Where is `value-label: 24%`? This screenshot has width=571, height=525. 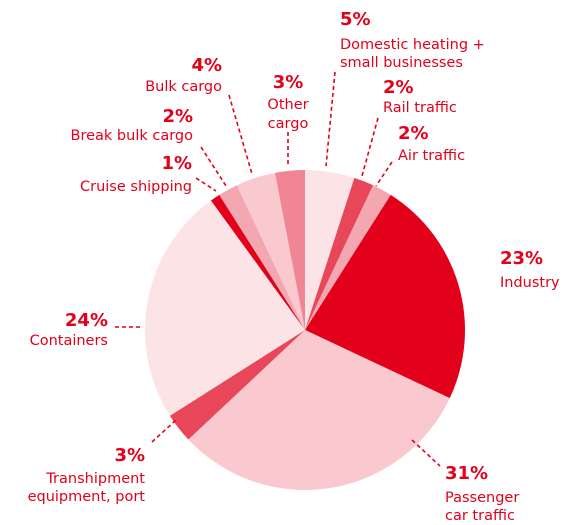 value-label: 24% is located at coordinates (86, 320).